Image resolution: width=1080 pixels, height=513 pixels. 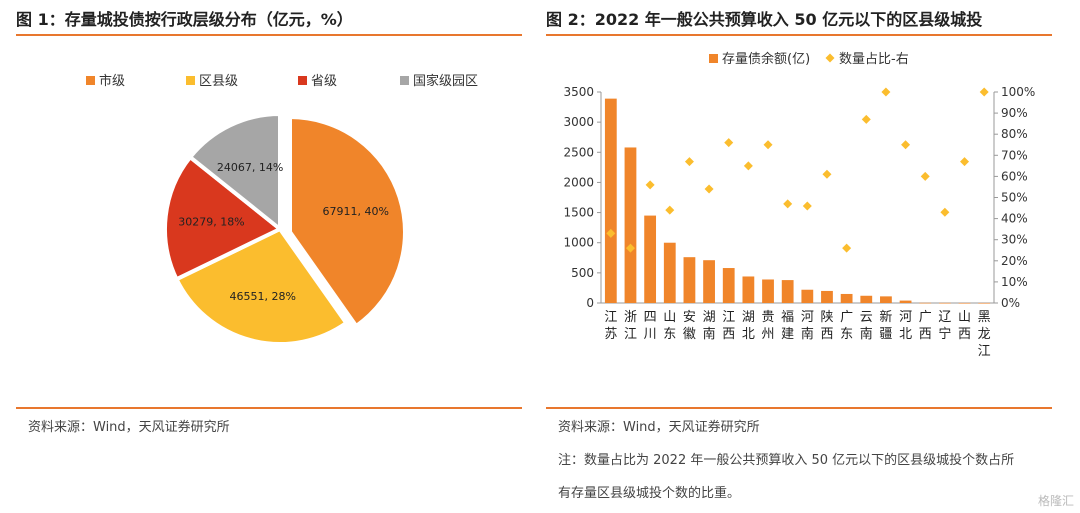 I want to click on left-tick-label: 0, so click(x=590, y=303).